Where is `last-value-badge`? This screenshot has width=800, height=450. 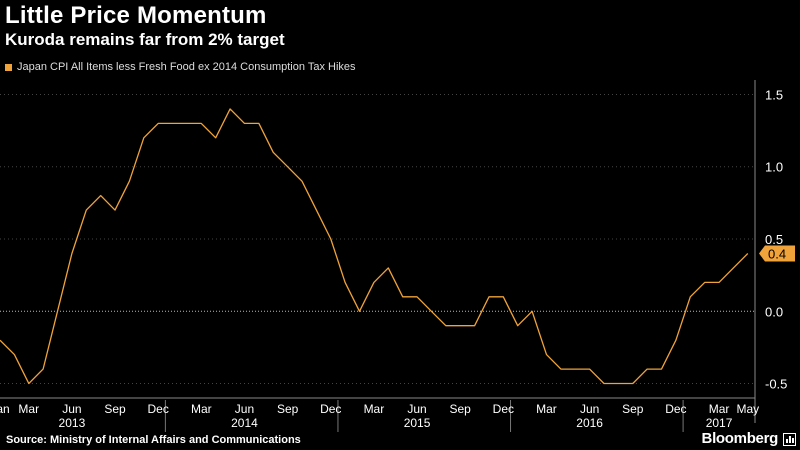 last-value-badge is located at coordinates (777, 253).